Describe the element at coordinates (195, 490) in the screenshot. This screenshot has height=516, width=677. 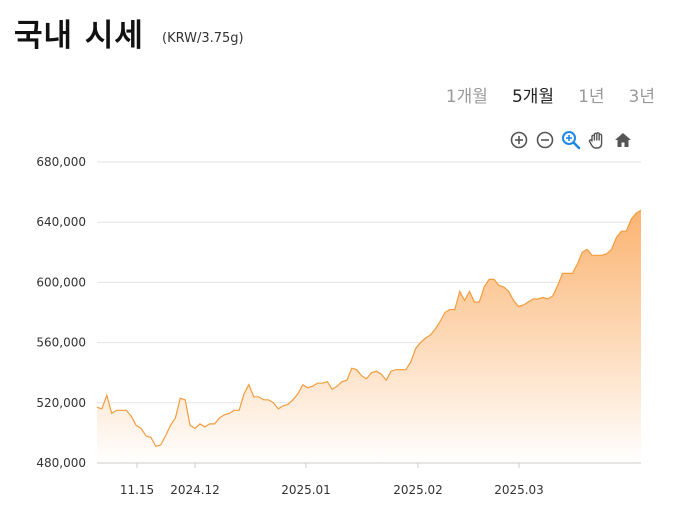
I see `x-tick-label: 2024.12` at that location.